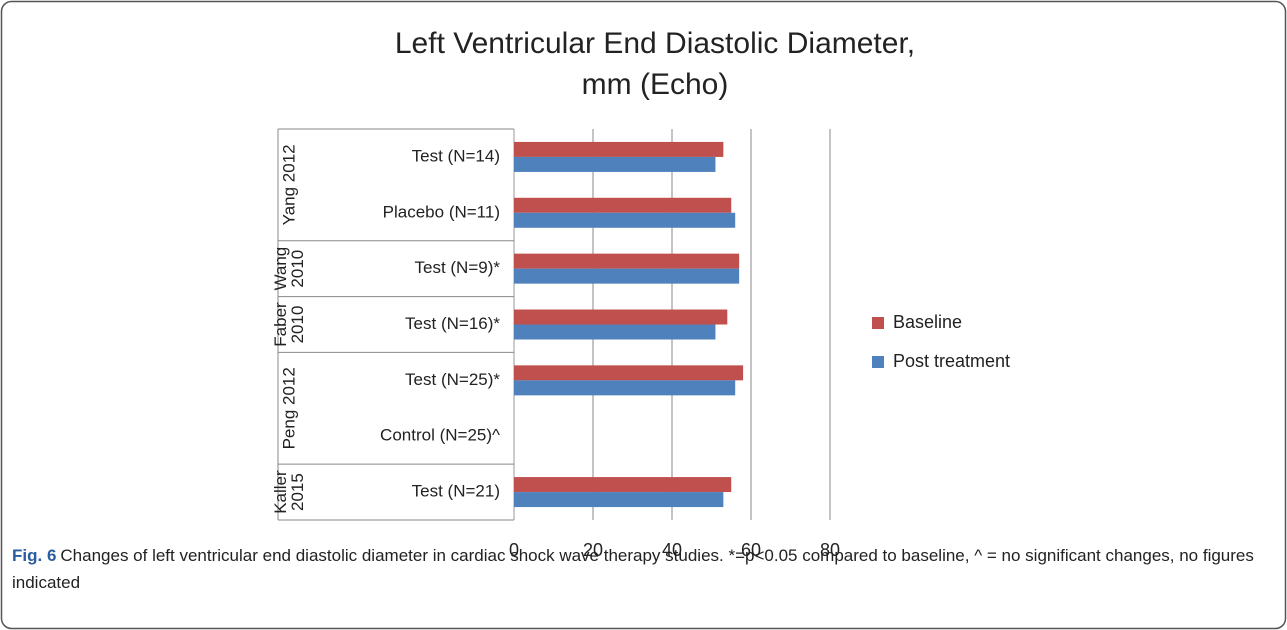  What do you see at coordinates (440, 435) in the screenshot?
I see `y-tick-label: Control (N=25)^` at bounding box center [440, 435].